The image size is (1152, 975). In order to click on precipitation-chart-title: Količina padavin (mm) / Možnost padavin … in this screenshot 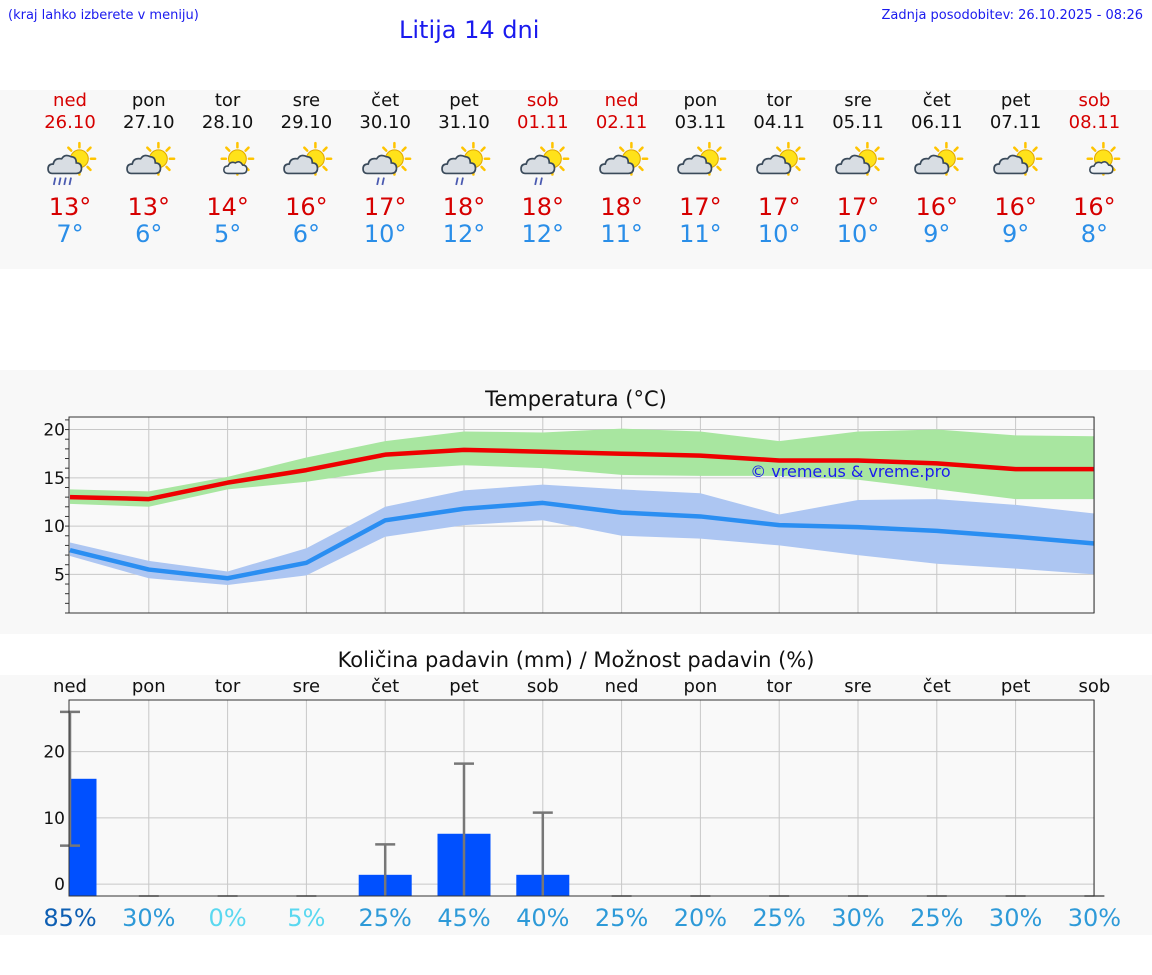, I will do `click(576, 660)`.